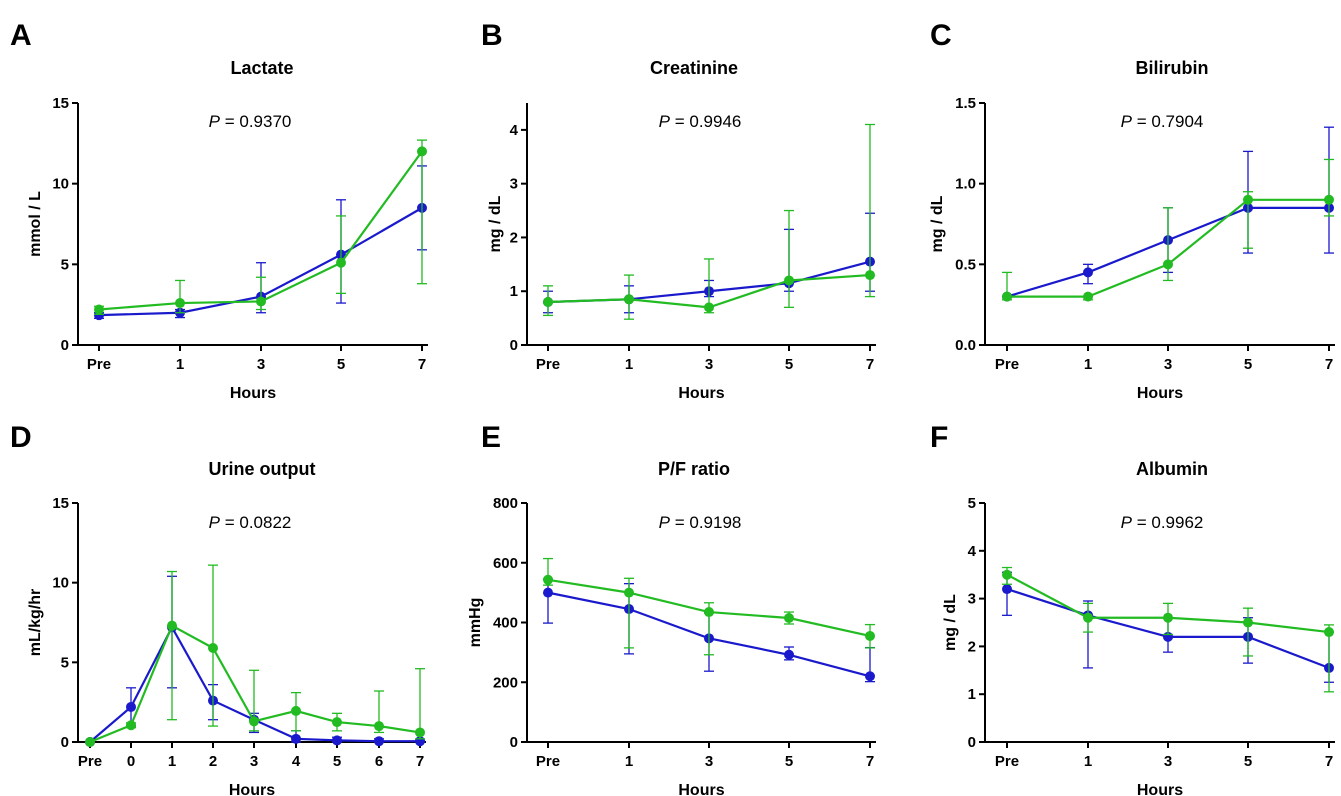 The image size is (1341, 796). What do you see at coordinates (65, 662) in the screenshot?
I see `y-tick-label: 5` at bounding box center [65, 662].